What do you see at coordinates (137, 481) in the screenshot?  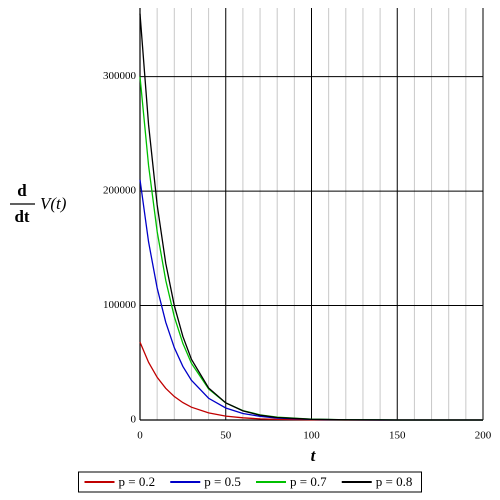 I see `legend-label: p = 0.2` at bounding box center [137, 481].